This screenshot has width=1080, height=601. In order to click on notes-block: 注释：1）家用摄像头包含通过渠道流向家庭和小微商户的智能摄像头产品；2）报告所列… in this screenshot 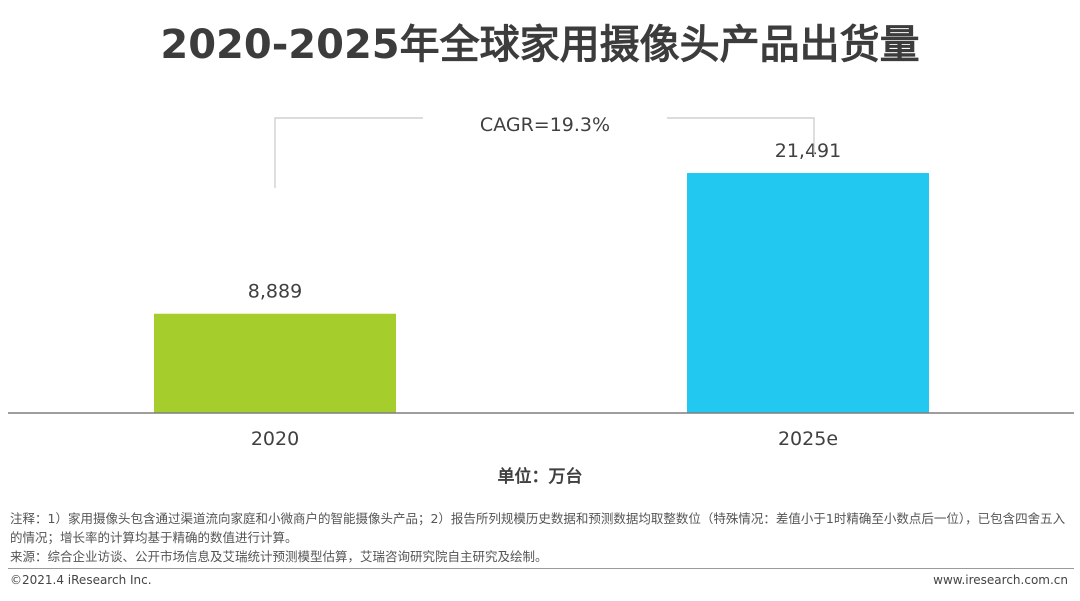, I will do `click(541, 537)`.